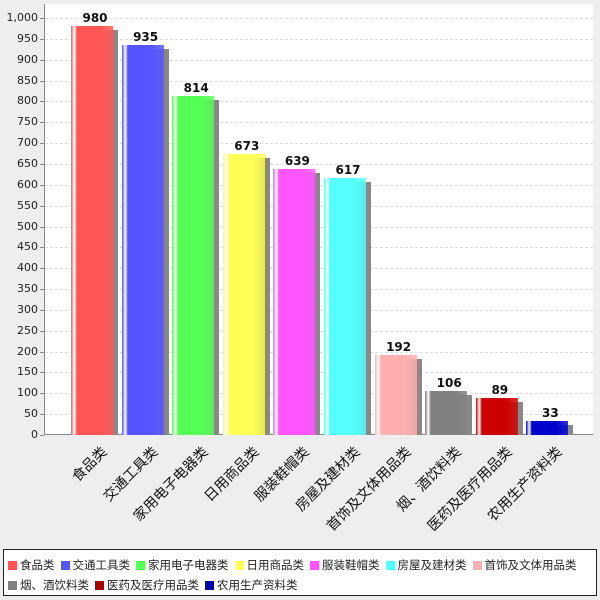 This screenshot has width=600, height=600. Describe the element at coordinates (196, 87) in the screenshot. I see `bar-value-label: 814` at that location.